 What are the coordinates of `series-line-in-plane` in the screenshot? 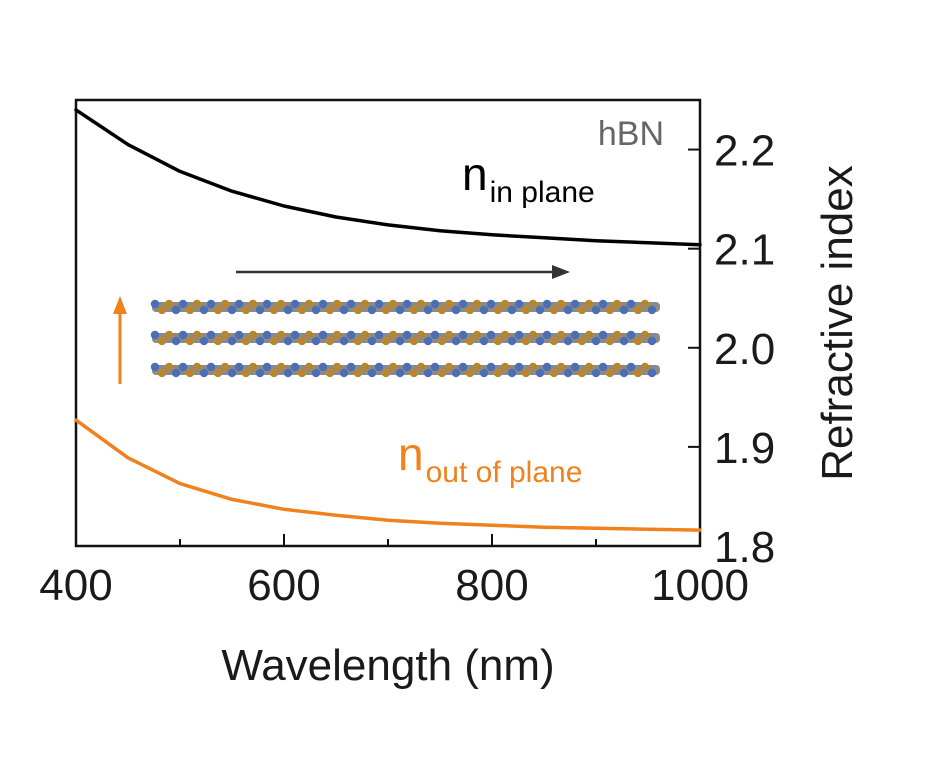 It's located at (388, 177).